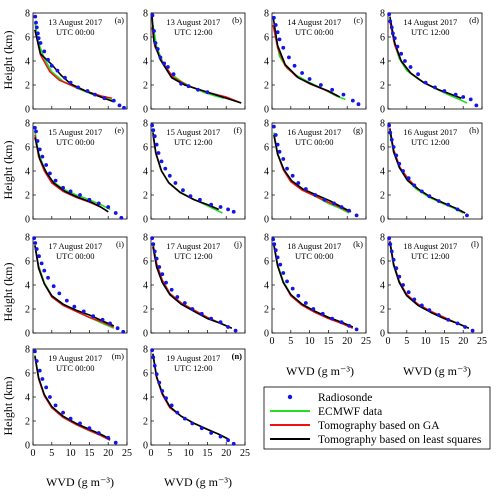  What do you see at coordinates (310, 341) in the screenshot?
I see `x-tick-label: 10` at bounding box center [310, 341].